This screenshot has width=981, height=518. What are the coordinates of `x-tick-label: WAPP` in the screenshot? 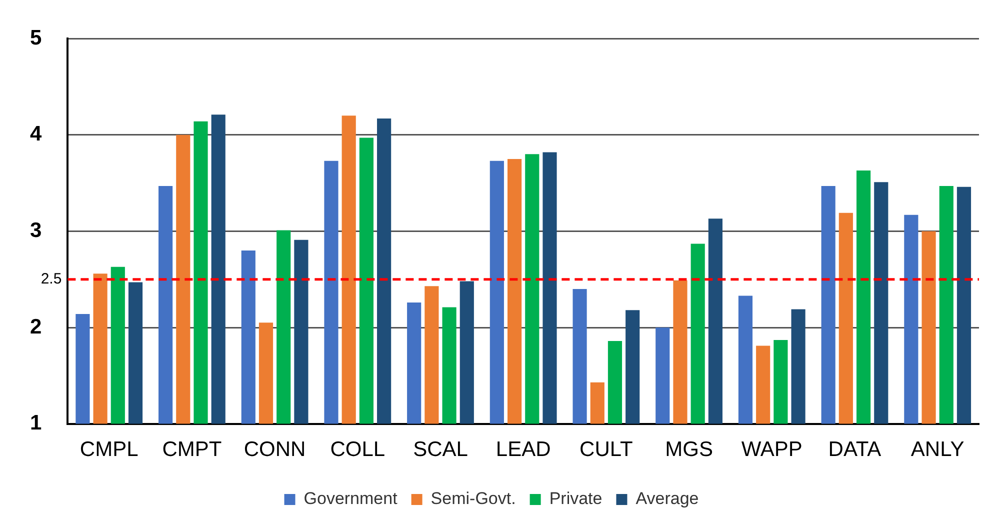 It's located at (771, 450).